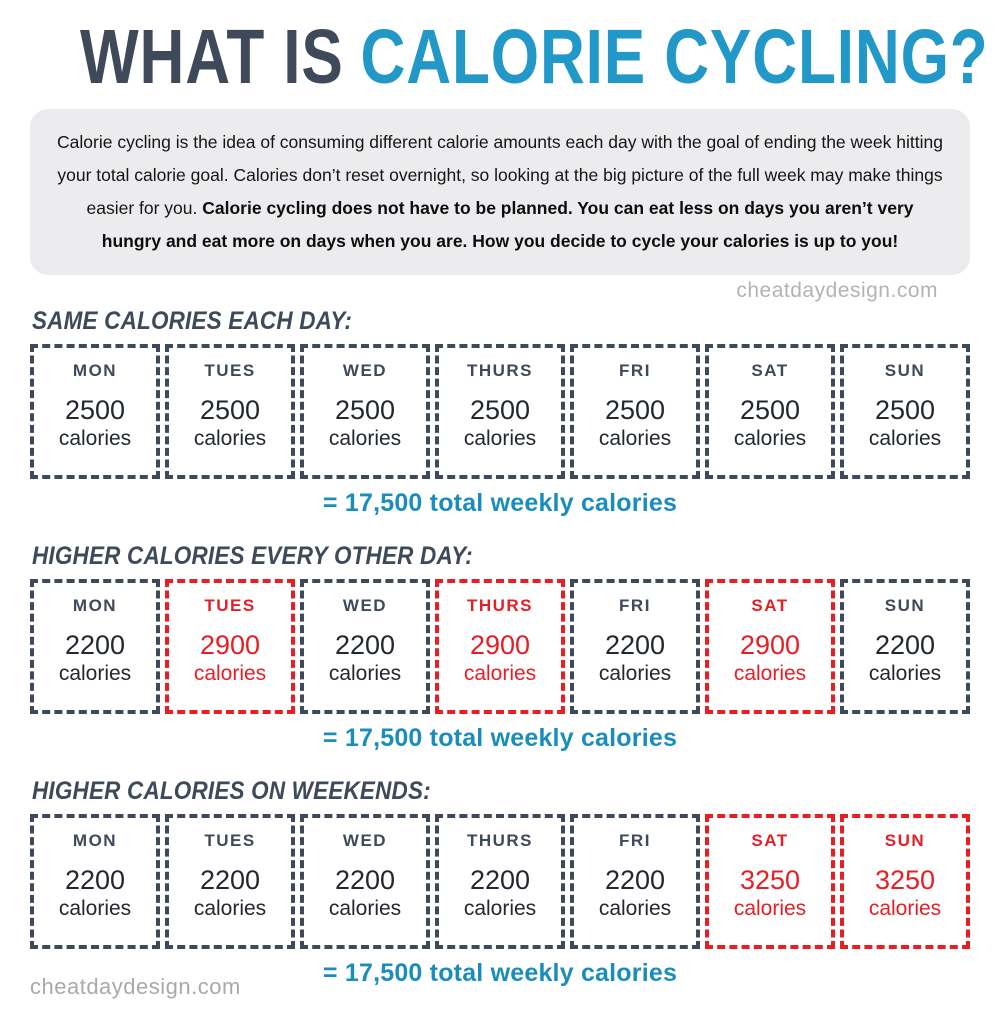  What do you see at coordinates (135, 986) in the screenshot?
I see `watermark-bottom: cheatdaydesign.com` at bounding box center [135, 986].